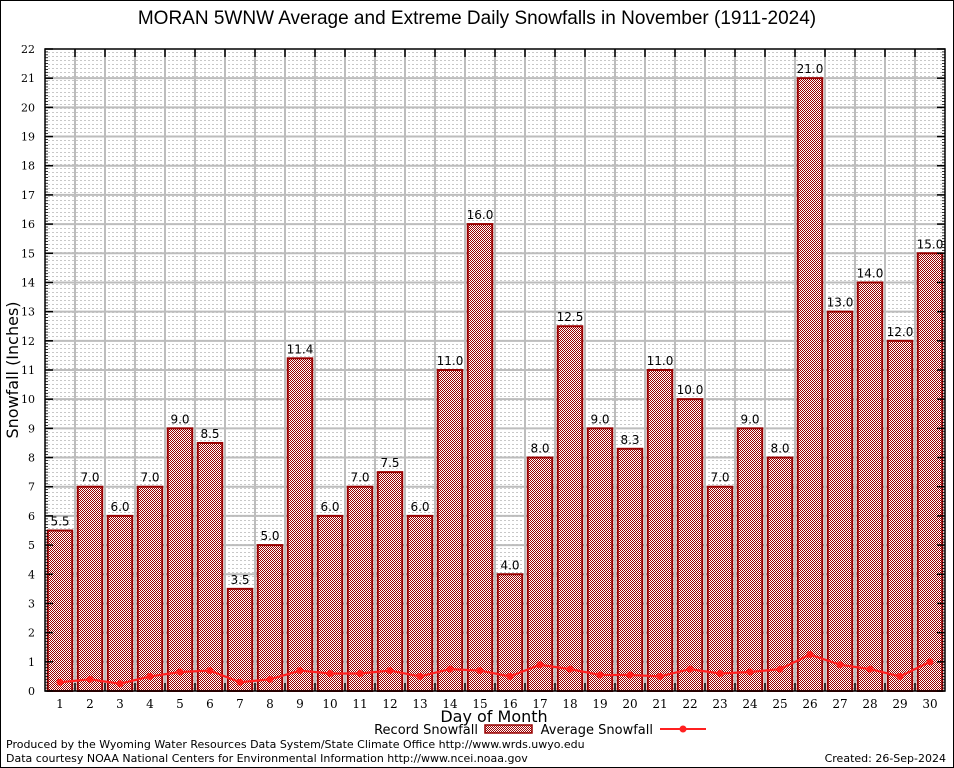 The width and height of the screenshot is (954, 768). I want to click on legend-record-label: Record Snowfall, so click(426, 730).